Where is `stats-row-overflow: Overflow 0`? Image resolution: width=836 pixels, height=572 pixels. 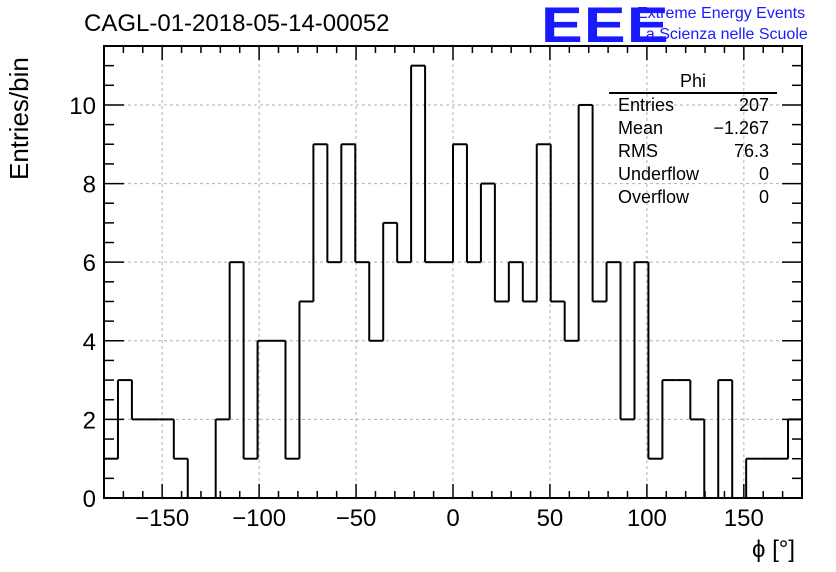
stats-row-overflow: Overflow 0 is located at coordinates (693, 197).